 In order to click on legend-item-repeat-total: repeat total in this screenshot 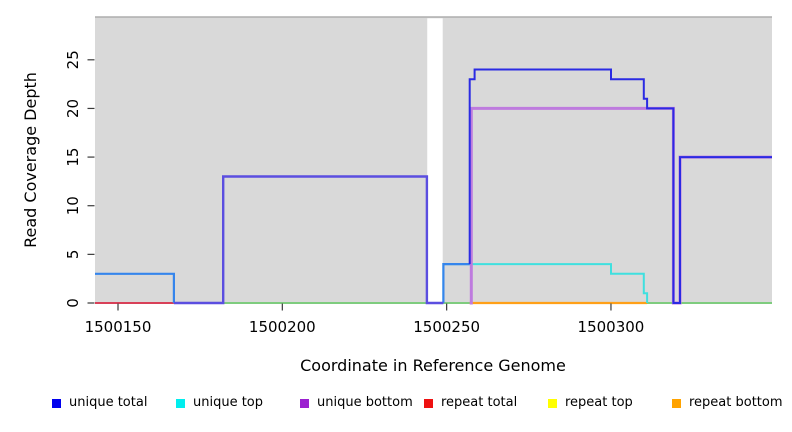, I will do `click(470, 403)`.